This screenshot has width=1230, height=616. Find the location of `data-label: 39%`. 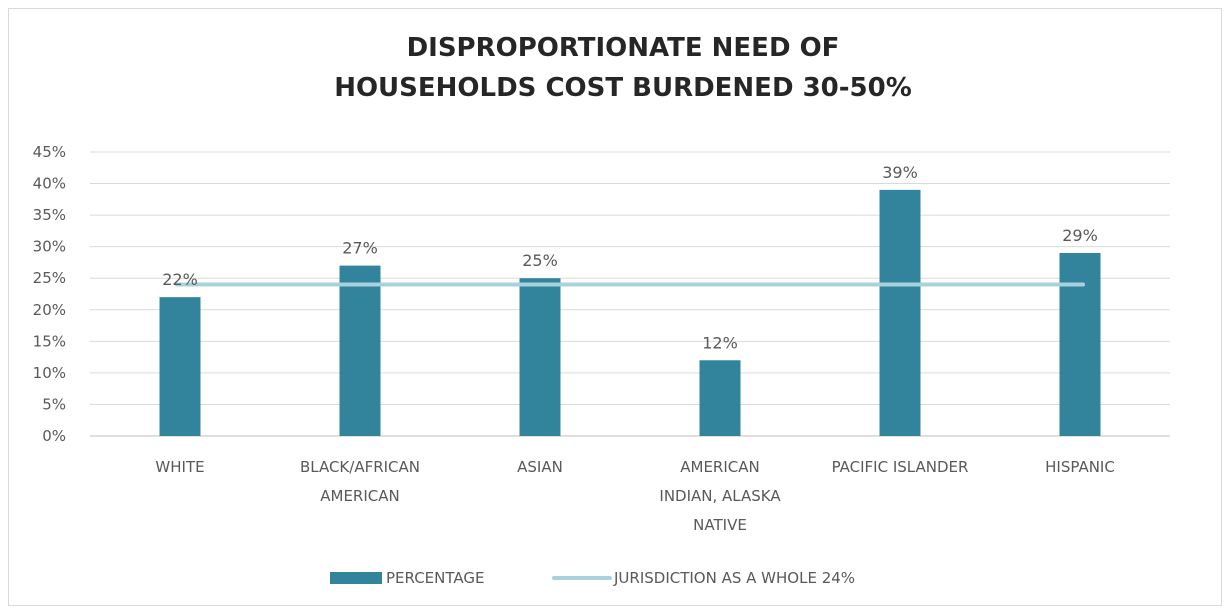

data-label: 39% is located at coordinates (900, 172).